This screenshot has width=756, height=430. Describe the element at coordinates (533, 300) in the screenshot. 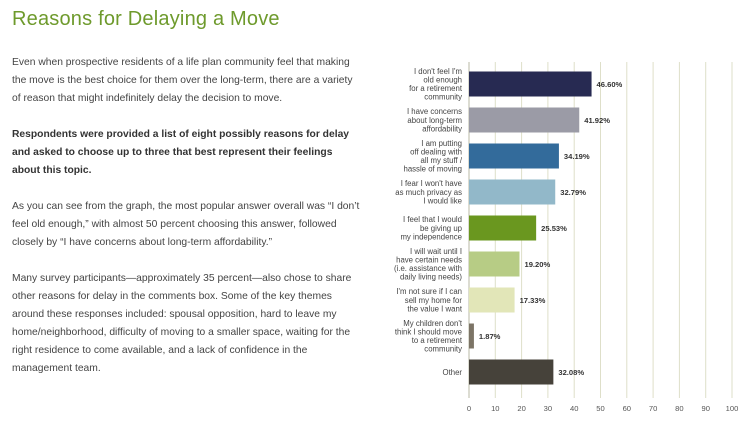

I see `value-label: 17.33%` at that location.